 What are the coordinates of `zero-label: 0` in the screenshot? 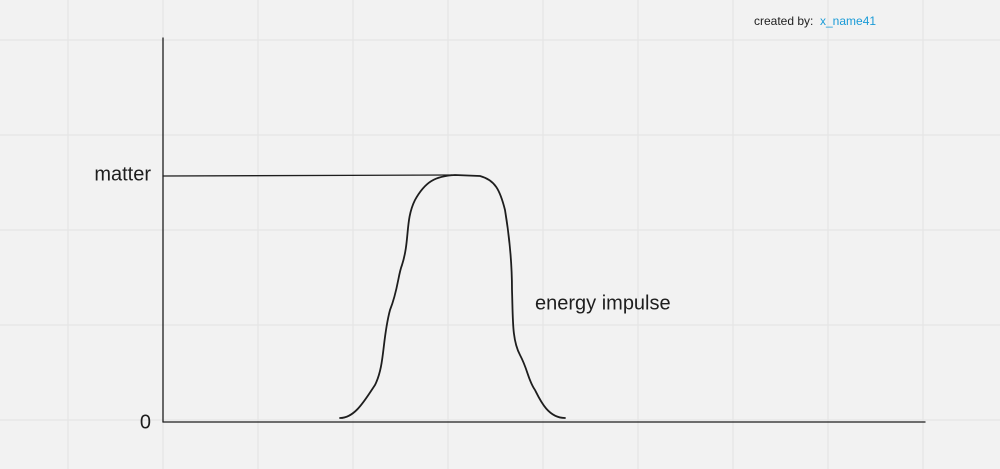 It's located at (145, 422).